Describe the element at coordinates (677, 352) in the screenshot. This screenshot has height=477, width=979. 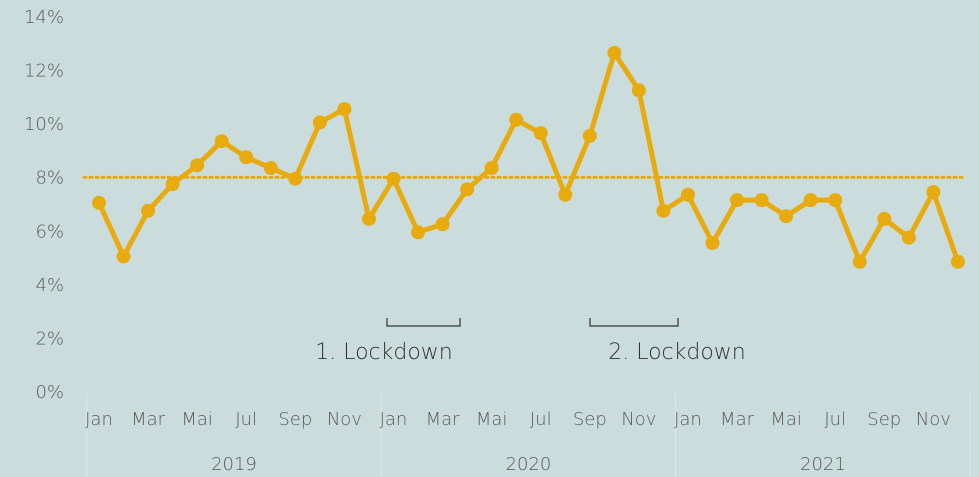
I see `annotation: 2. Lockdown` at that location.